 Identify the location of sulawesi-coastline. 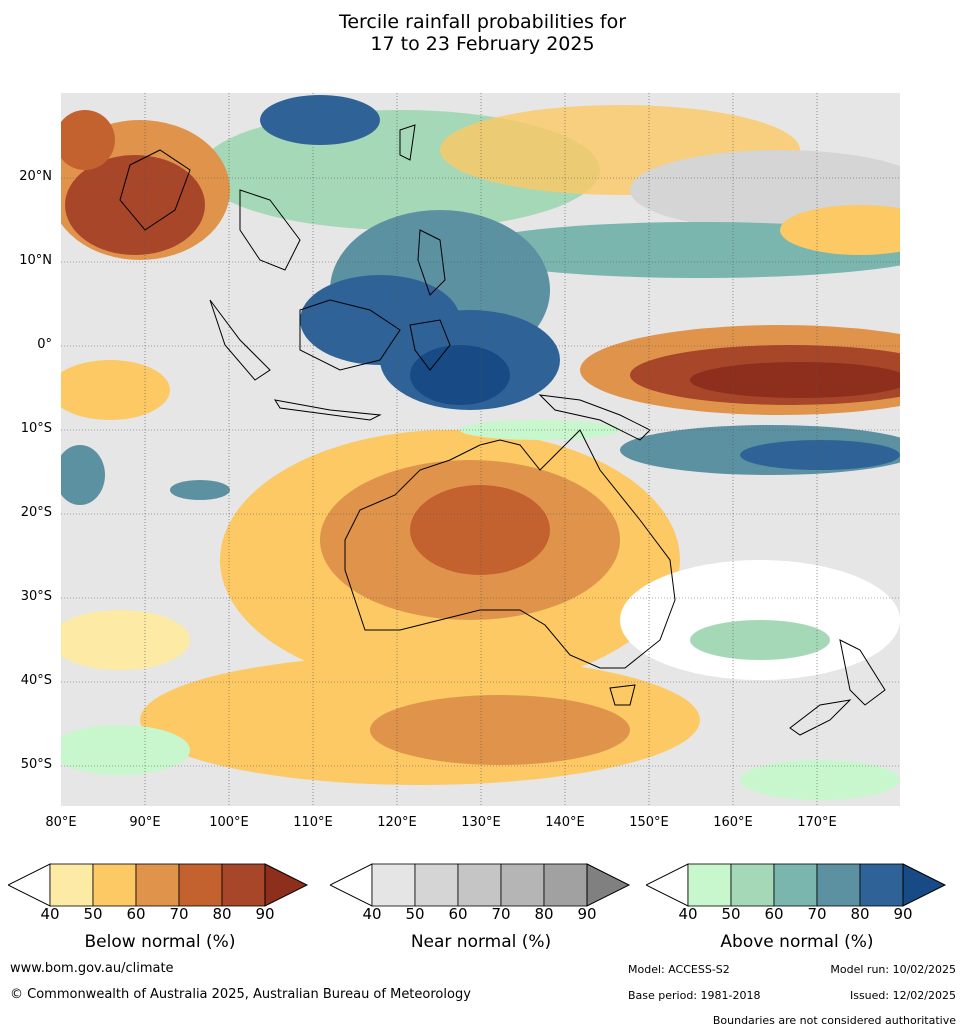
(430, 345).